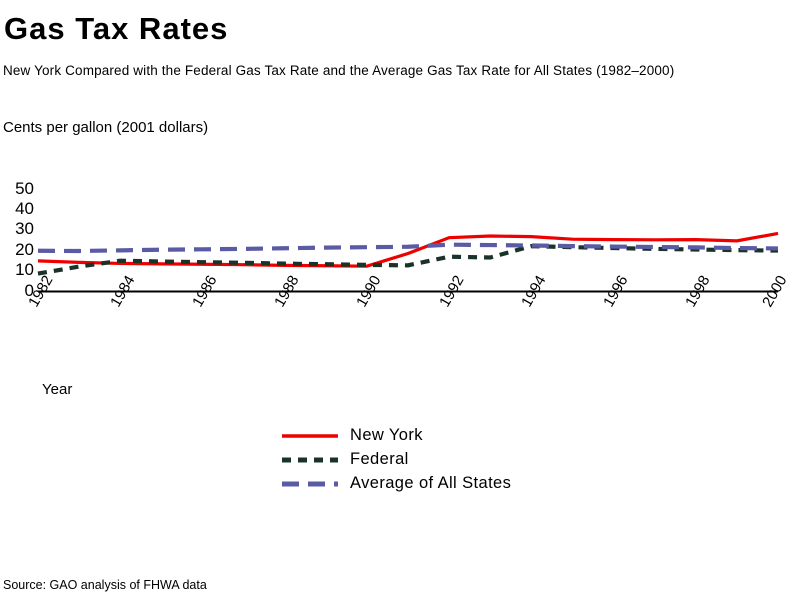 Image resolution: width=800 pixels, height=600 pixels. I want to click on y-tick-label: 50, so click(24, 188).